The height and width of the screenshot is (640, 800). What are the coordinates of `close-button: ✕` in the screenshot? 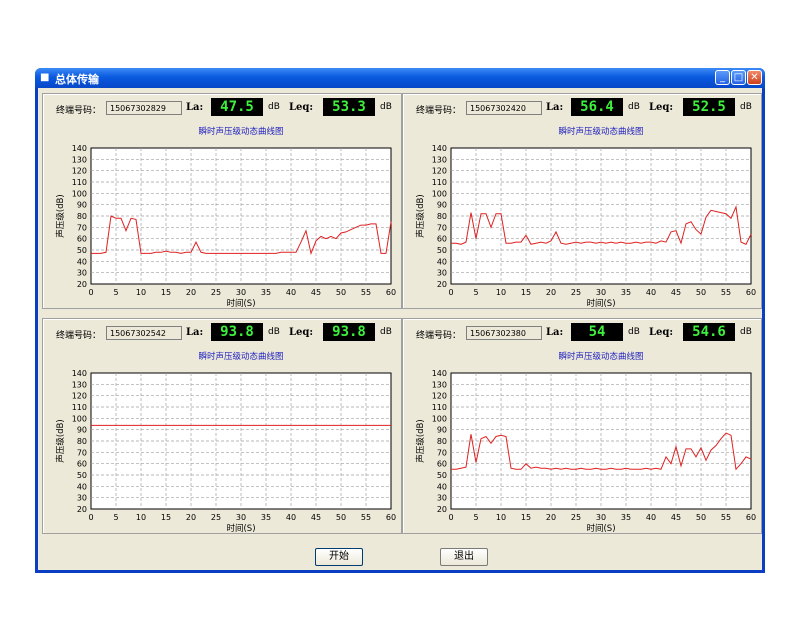 It's located at (754, 77).